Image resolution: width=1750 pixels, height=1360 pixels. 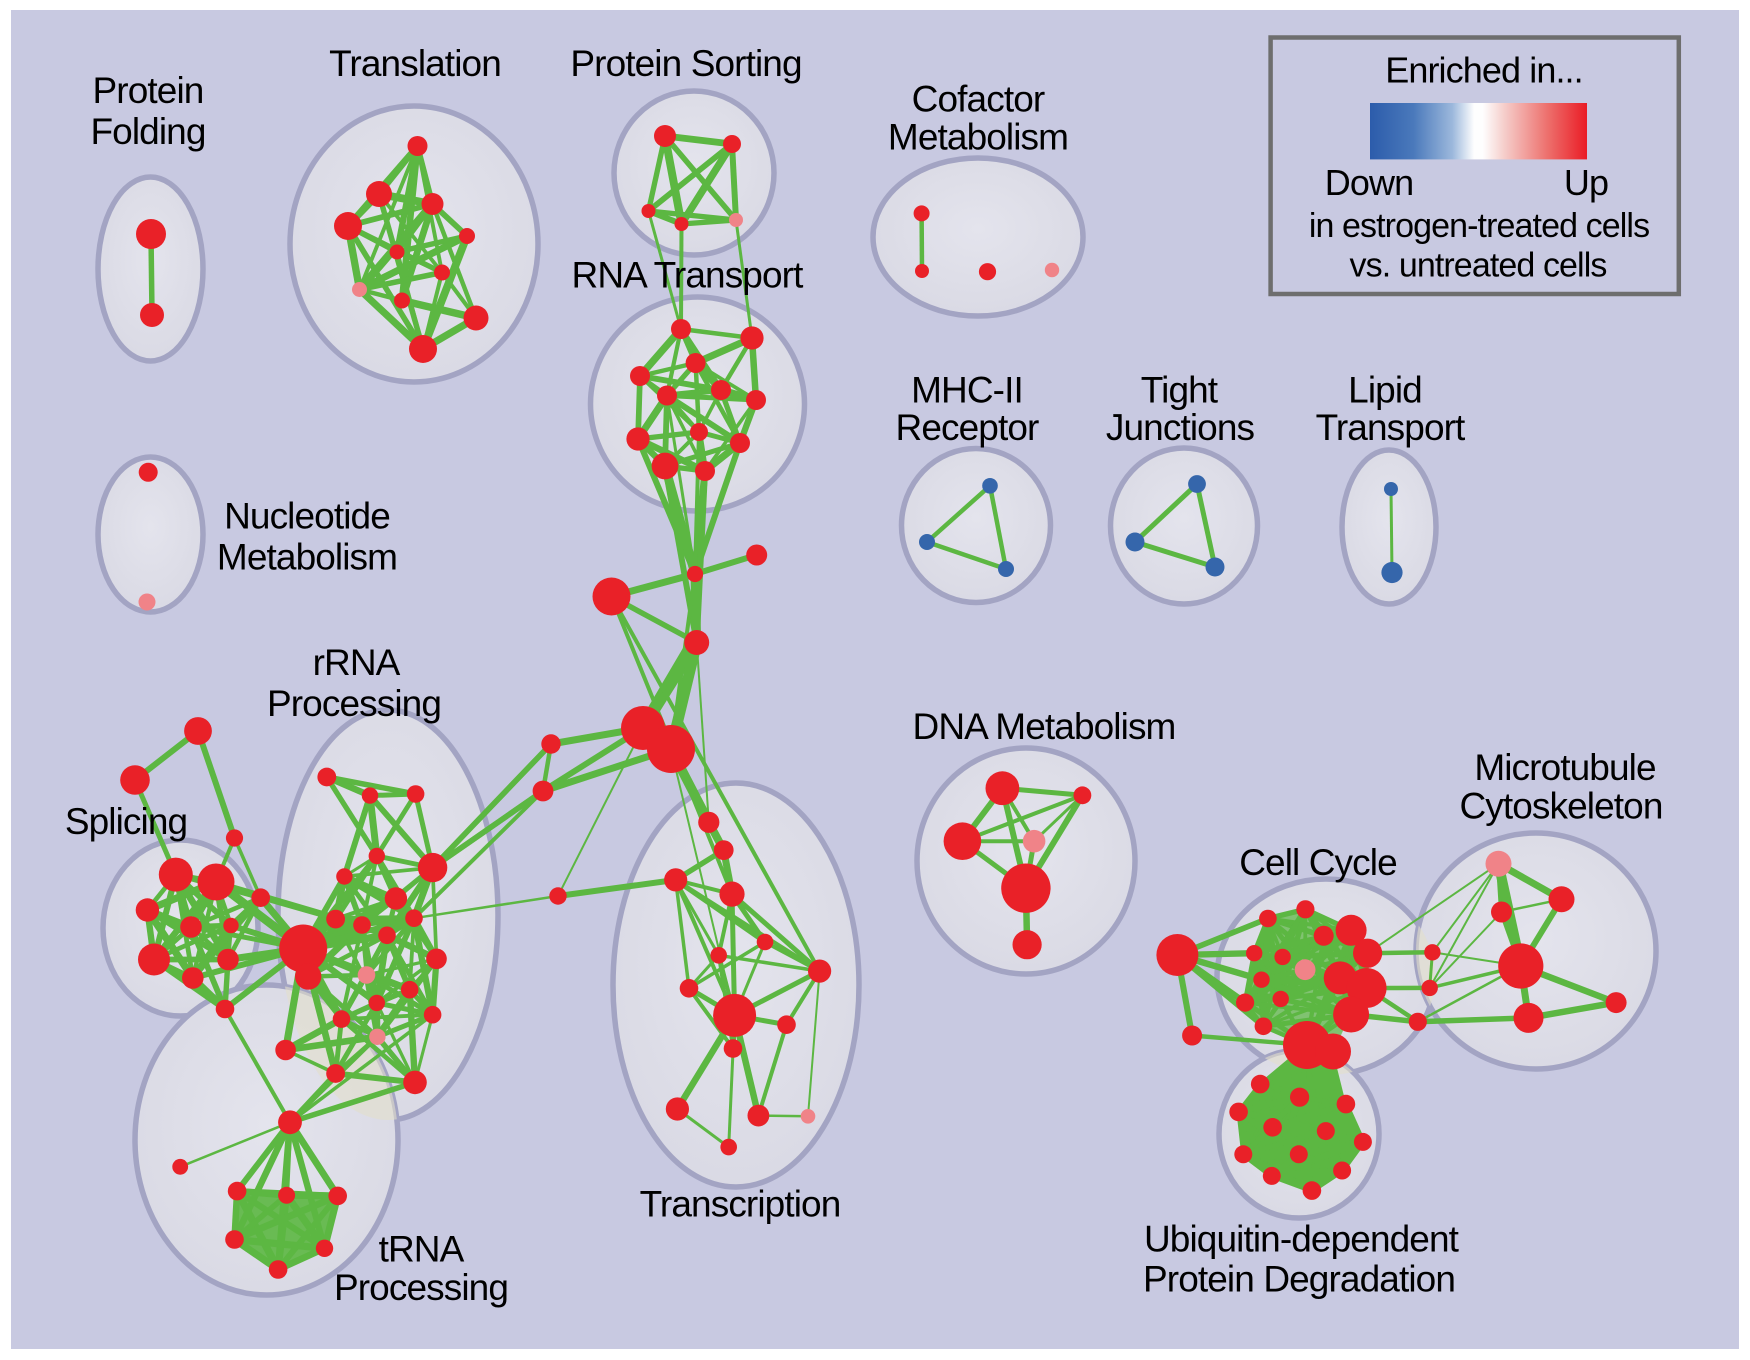 What do you see at coordinates (422, 1249) in the screenshot?
I see `svg-text: tRNA` at bounding box center [422, 1249].